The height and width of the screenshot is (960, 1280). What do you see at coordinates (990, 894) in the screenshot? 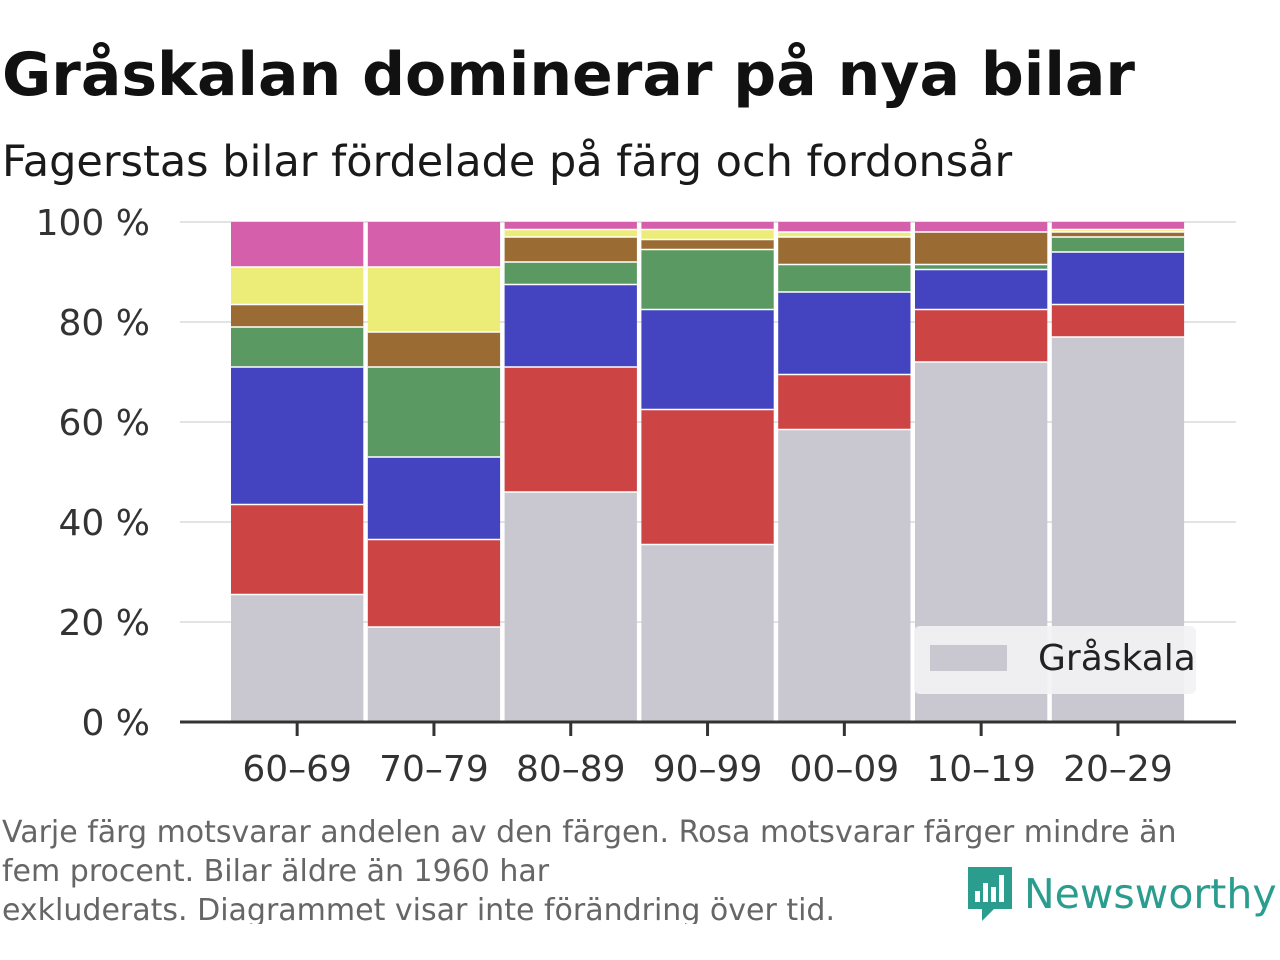
I see `bar-chart-speech-bubble-icon` at bounding box center [990, 894].